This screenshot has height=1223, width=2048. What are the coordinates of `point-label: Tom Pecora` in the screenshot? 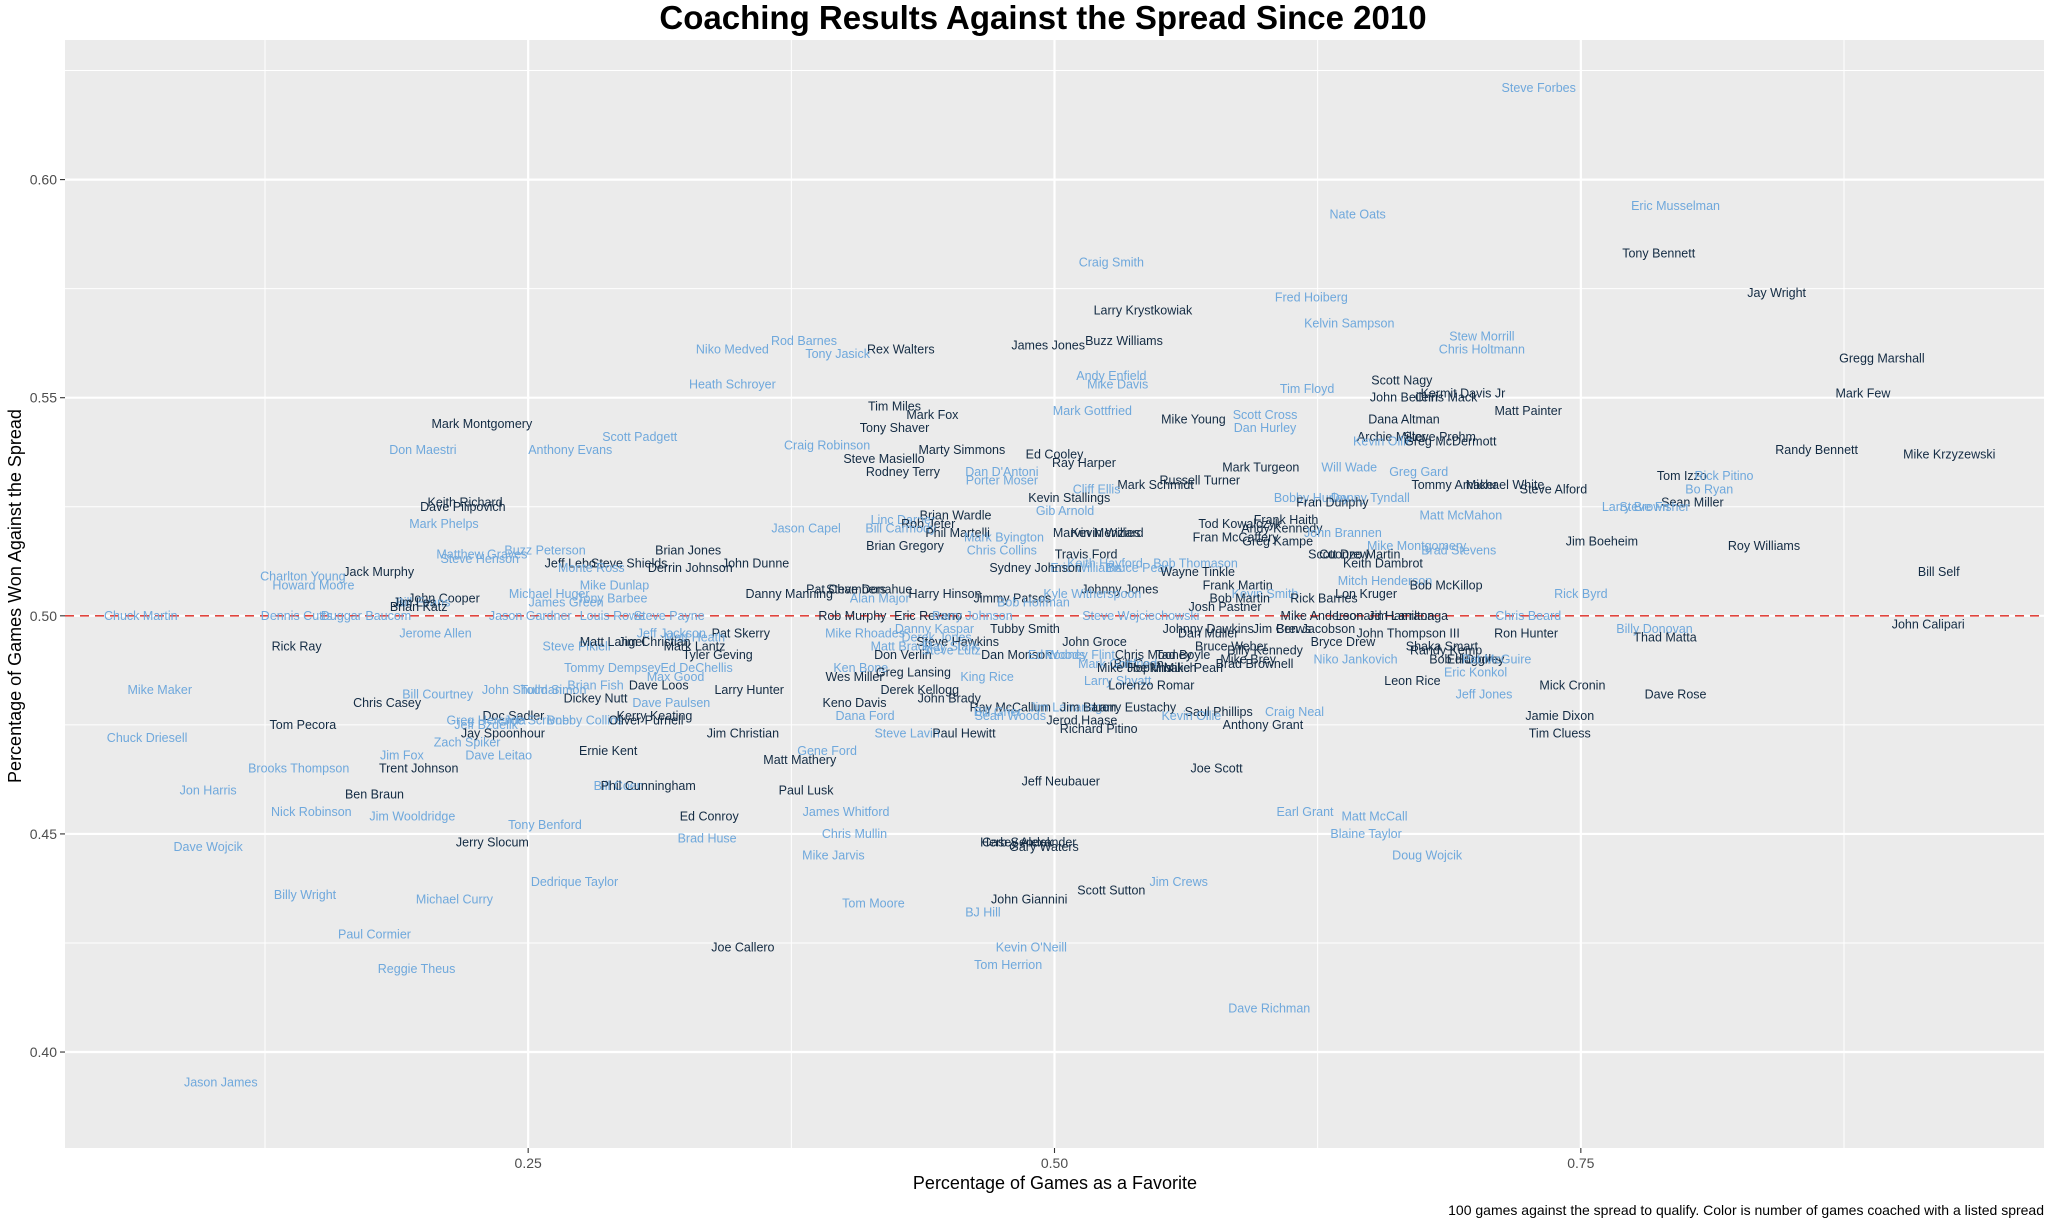 It's located at (303, 725).